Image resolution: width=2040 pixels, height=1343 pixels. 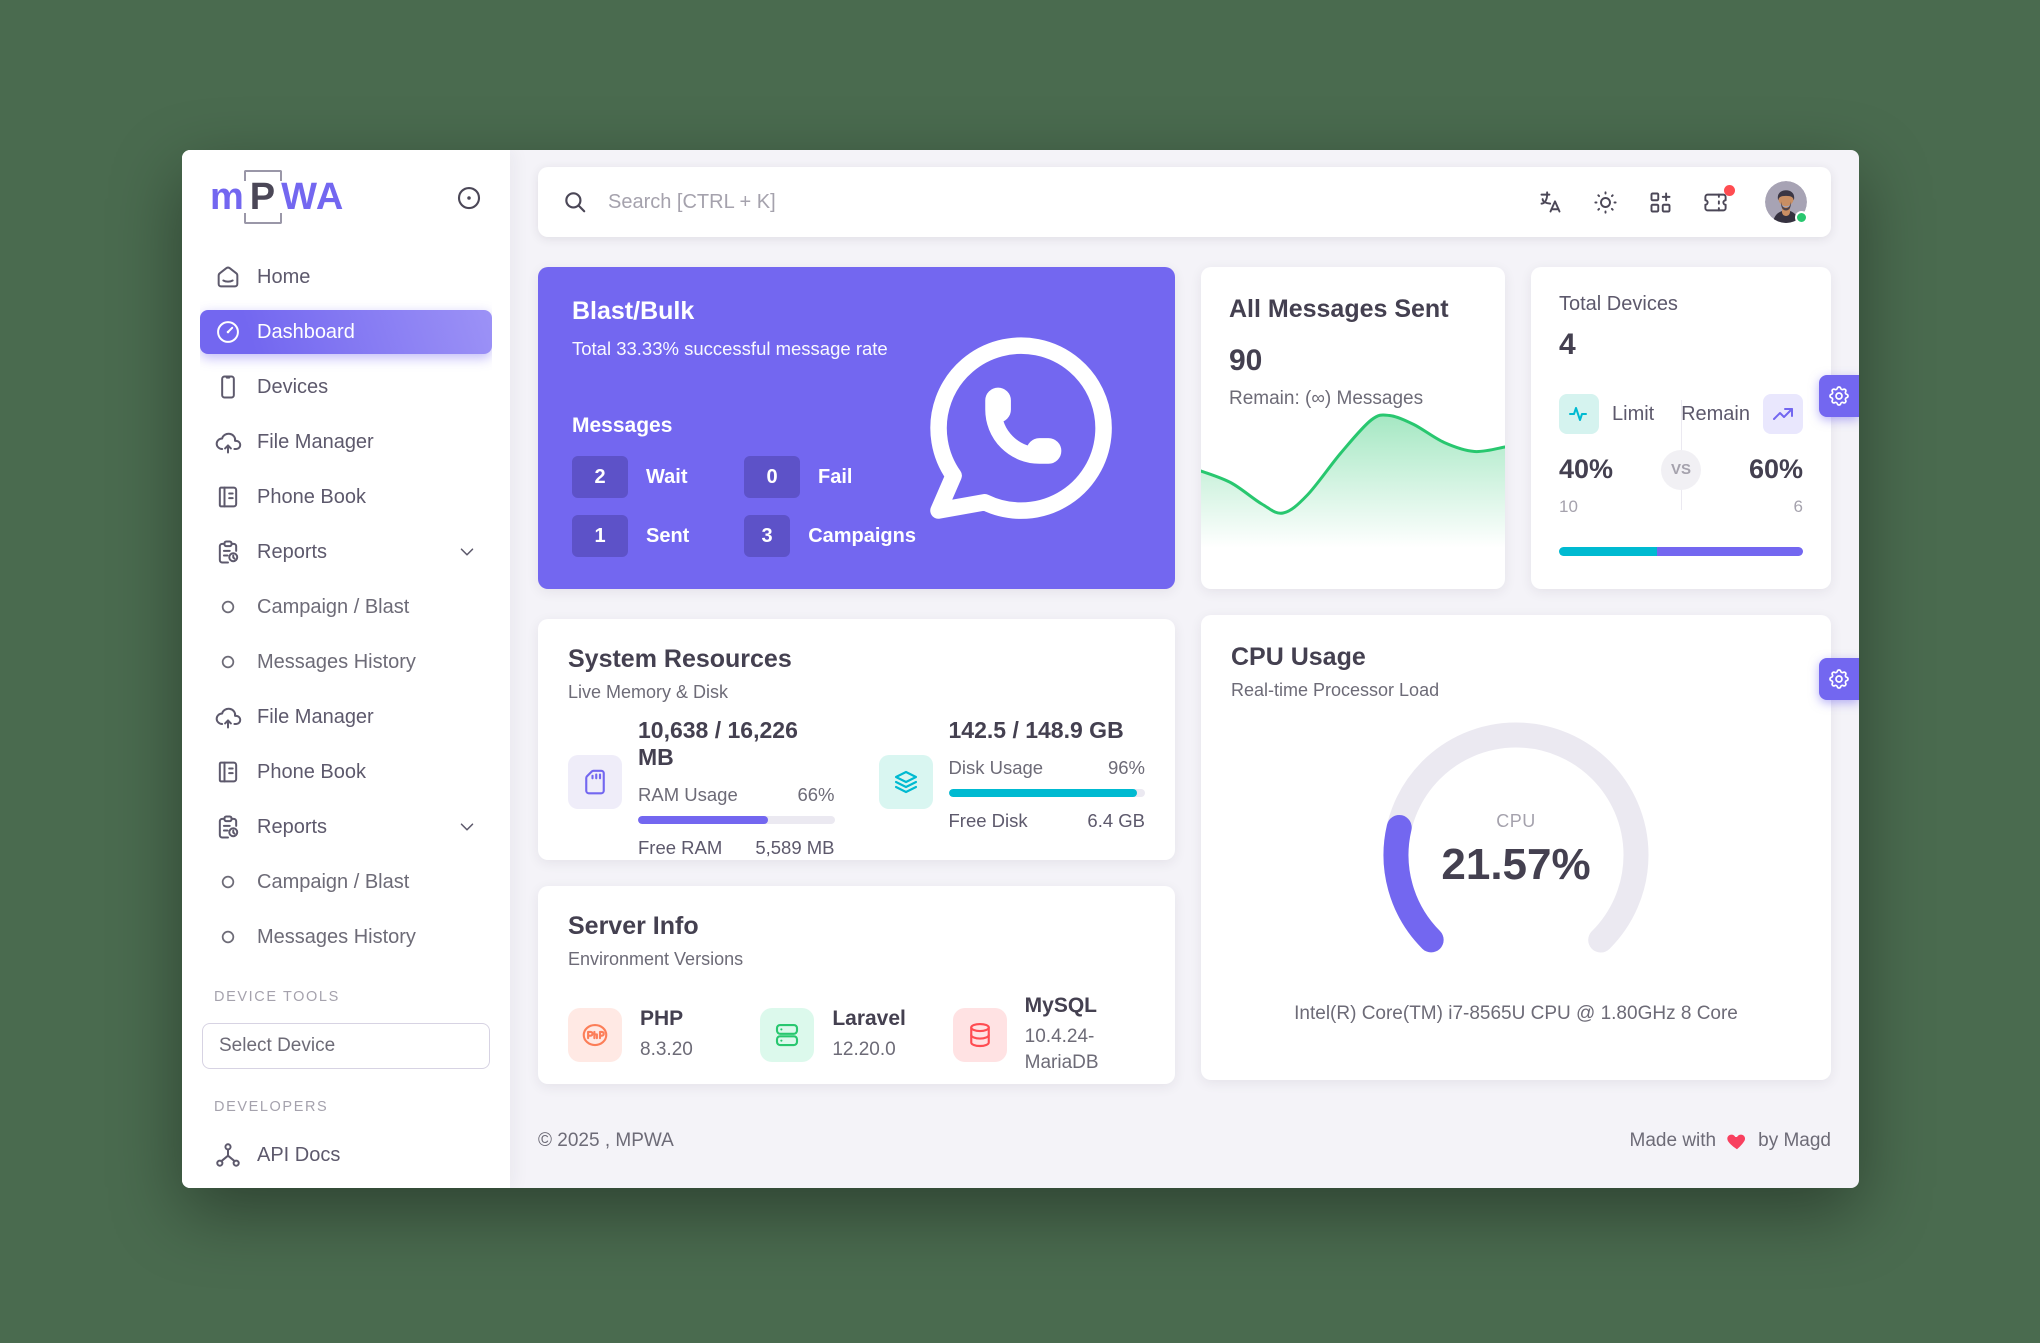 I want to click on vs-badge: VS, so click(x=1681, y=469).